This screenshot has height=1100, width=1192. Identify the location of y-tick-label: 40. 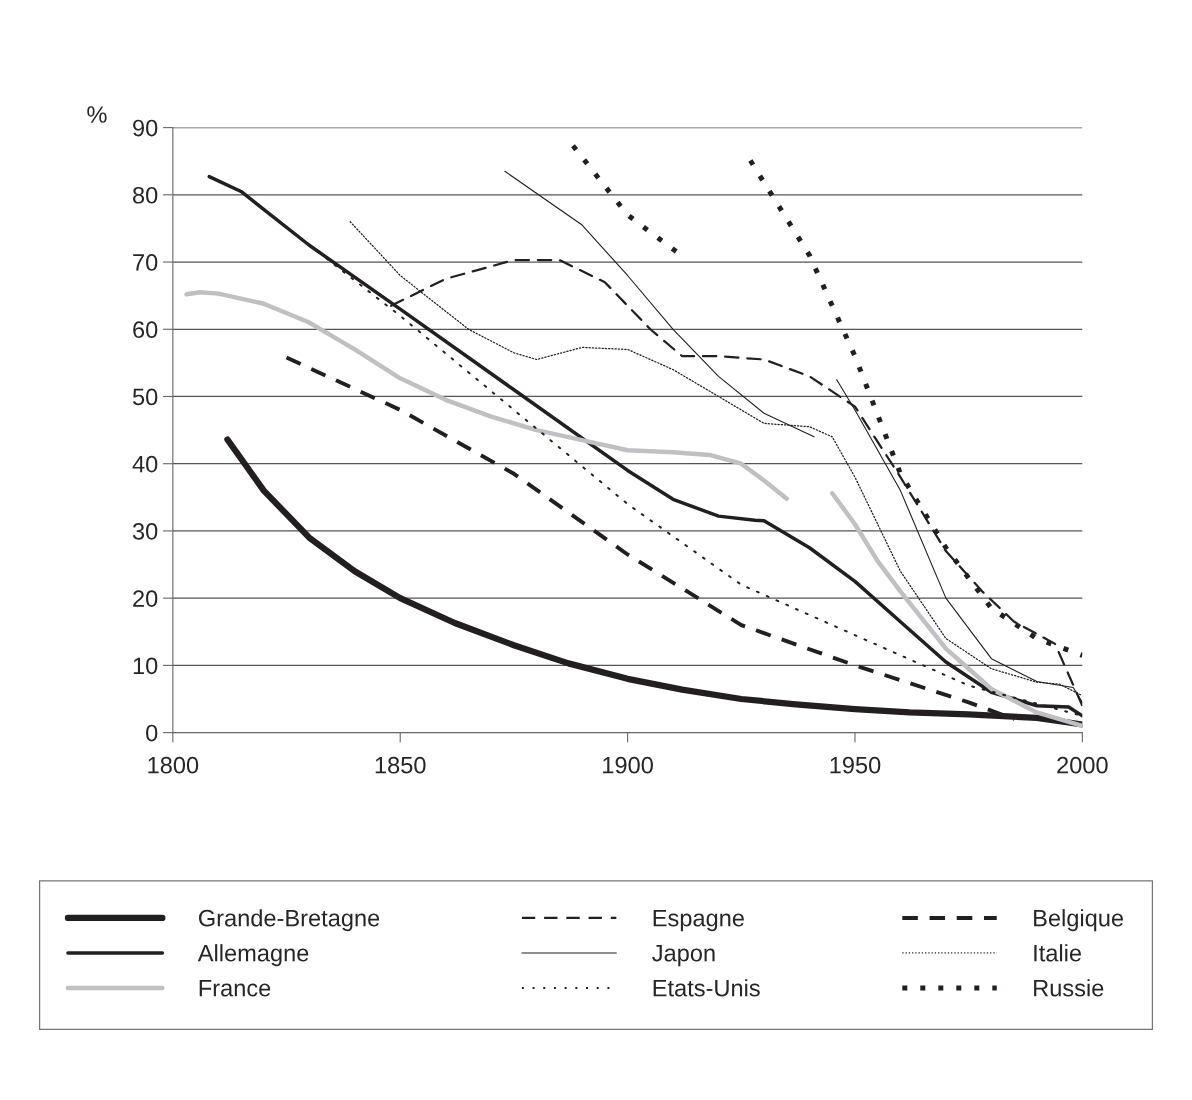
(145, 464).